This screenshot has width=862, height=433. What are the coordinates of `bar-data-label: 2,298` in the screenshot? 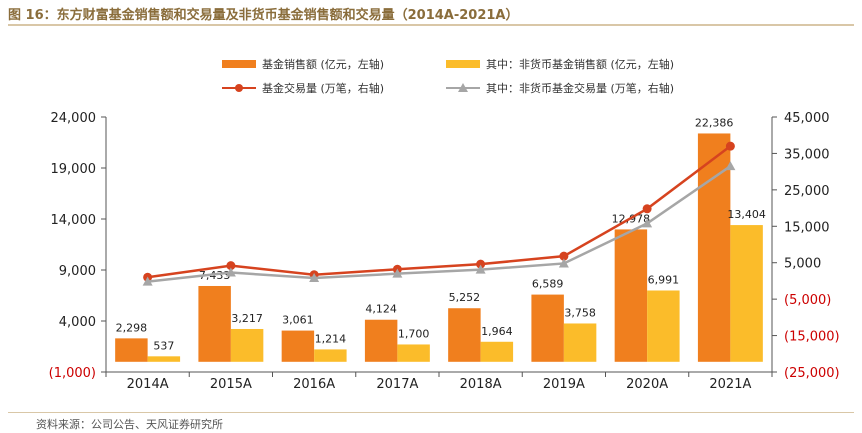 It's located at (132, 327).